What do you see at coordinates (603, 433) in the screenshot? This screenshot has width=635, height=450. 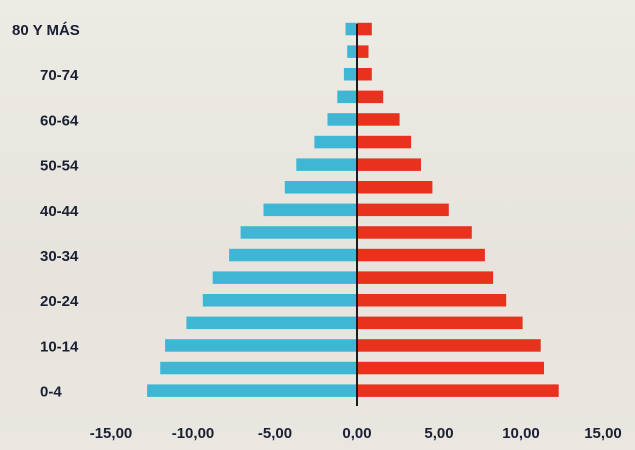 I see `x-tick-label: 15,00` at bounding box center [603, 433].